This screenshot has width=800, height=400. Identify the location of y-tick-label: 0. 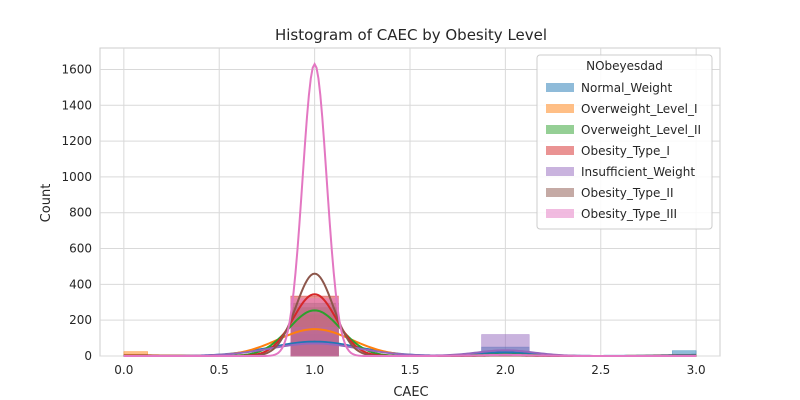
(88, 356).